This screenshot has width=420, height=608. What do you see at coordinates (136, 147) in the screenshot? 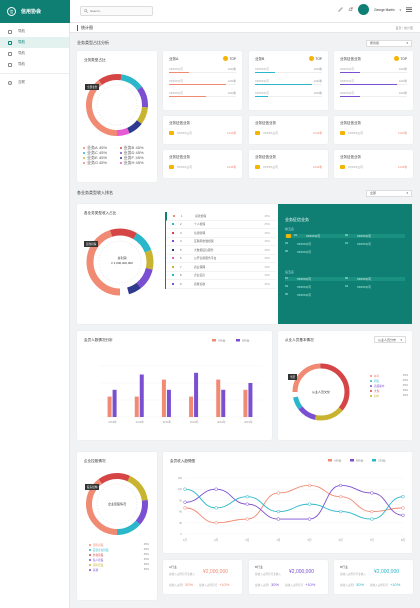
I see `legend-item: 业务B 45%` at bounding box center [136, 147].